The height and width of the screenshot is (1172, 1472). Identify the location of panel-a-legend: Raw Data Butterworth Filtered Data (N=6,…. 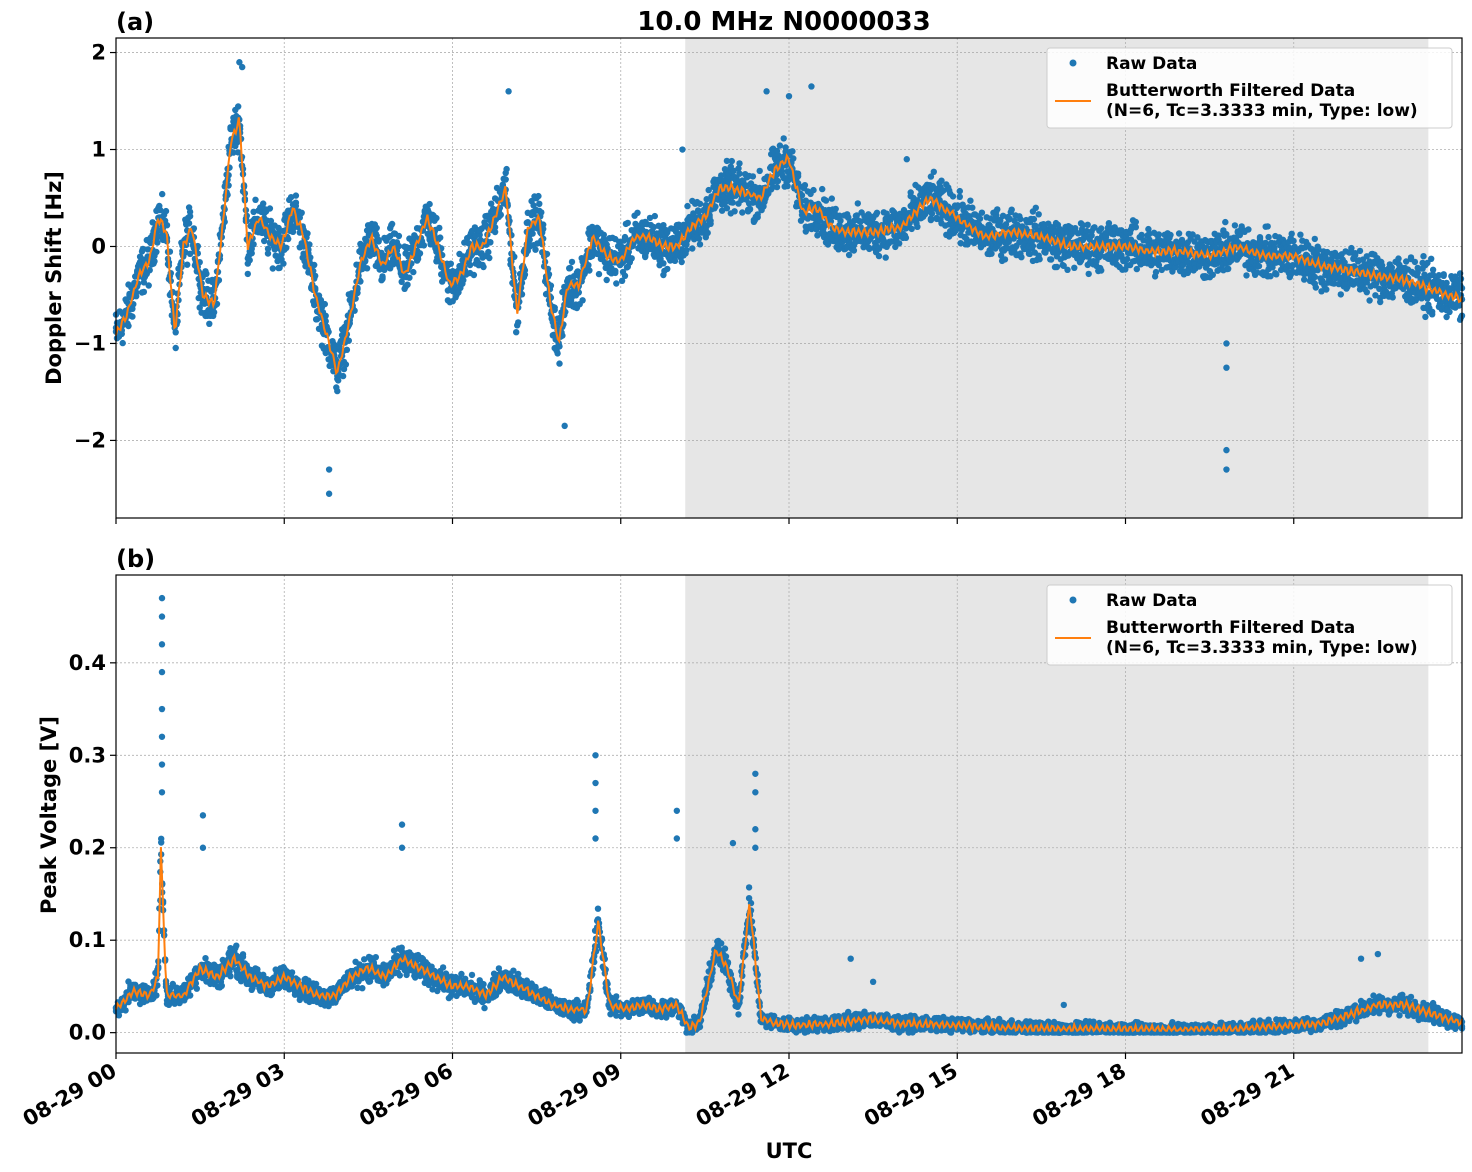
(1249, 88).